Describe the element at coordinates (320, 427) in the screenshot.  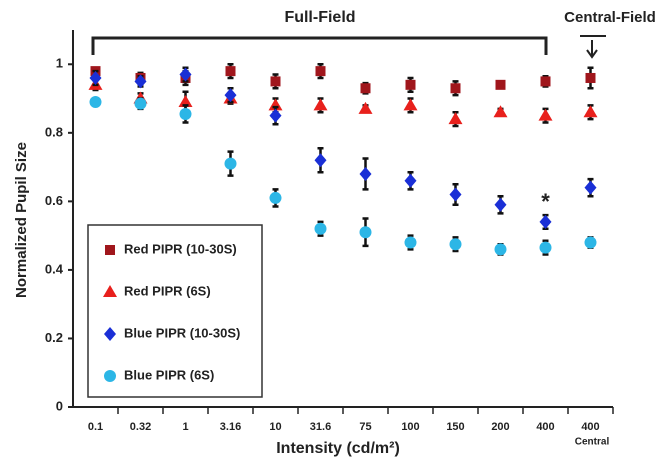
I see `x-tick-label: 31.6` at that location.